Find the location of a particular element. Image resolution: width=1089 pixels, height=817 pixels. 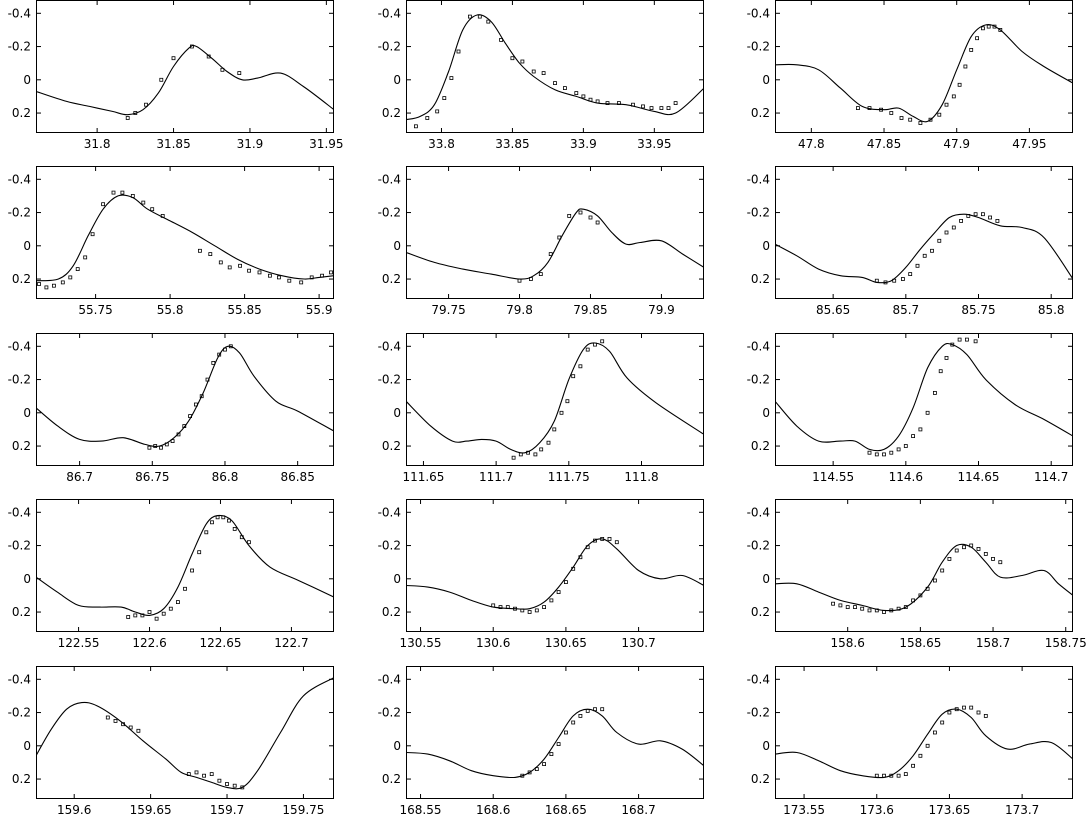

x-tick-label: 31.9 is located at coordinates (250, 144).